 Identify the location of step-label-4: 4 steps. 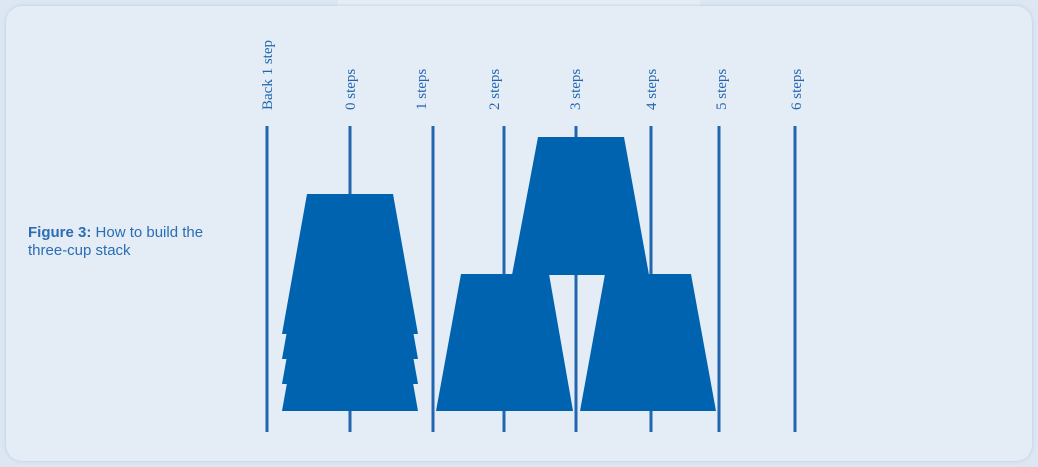
(652, 89).